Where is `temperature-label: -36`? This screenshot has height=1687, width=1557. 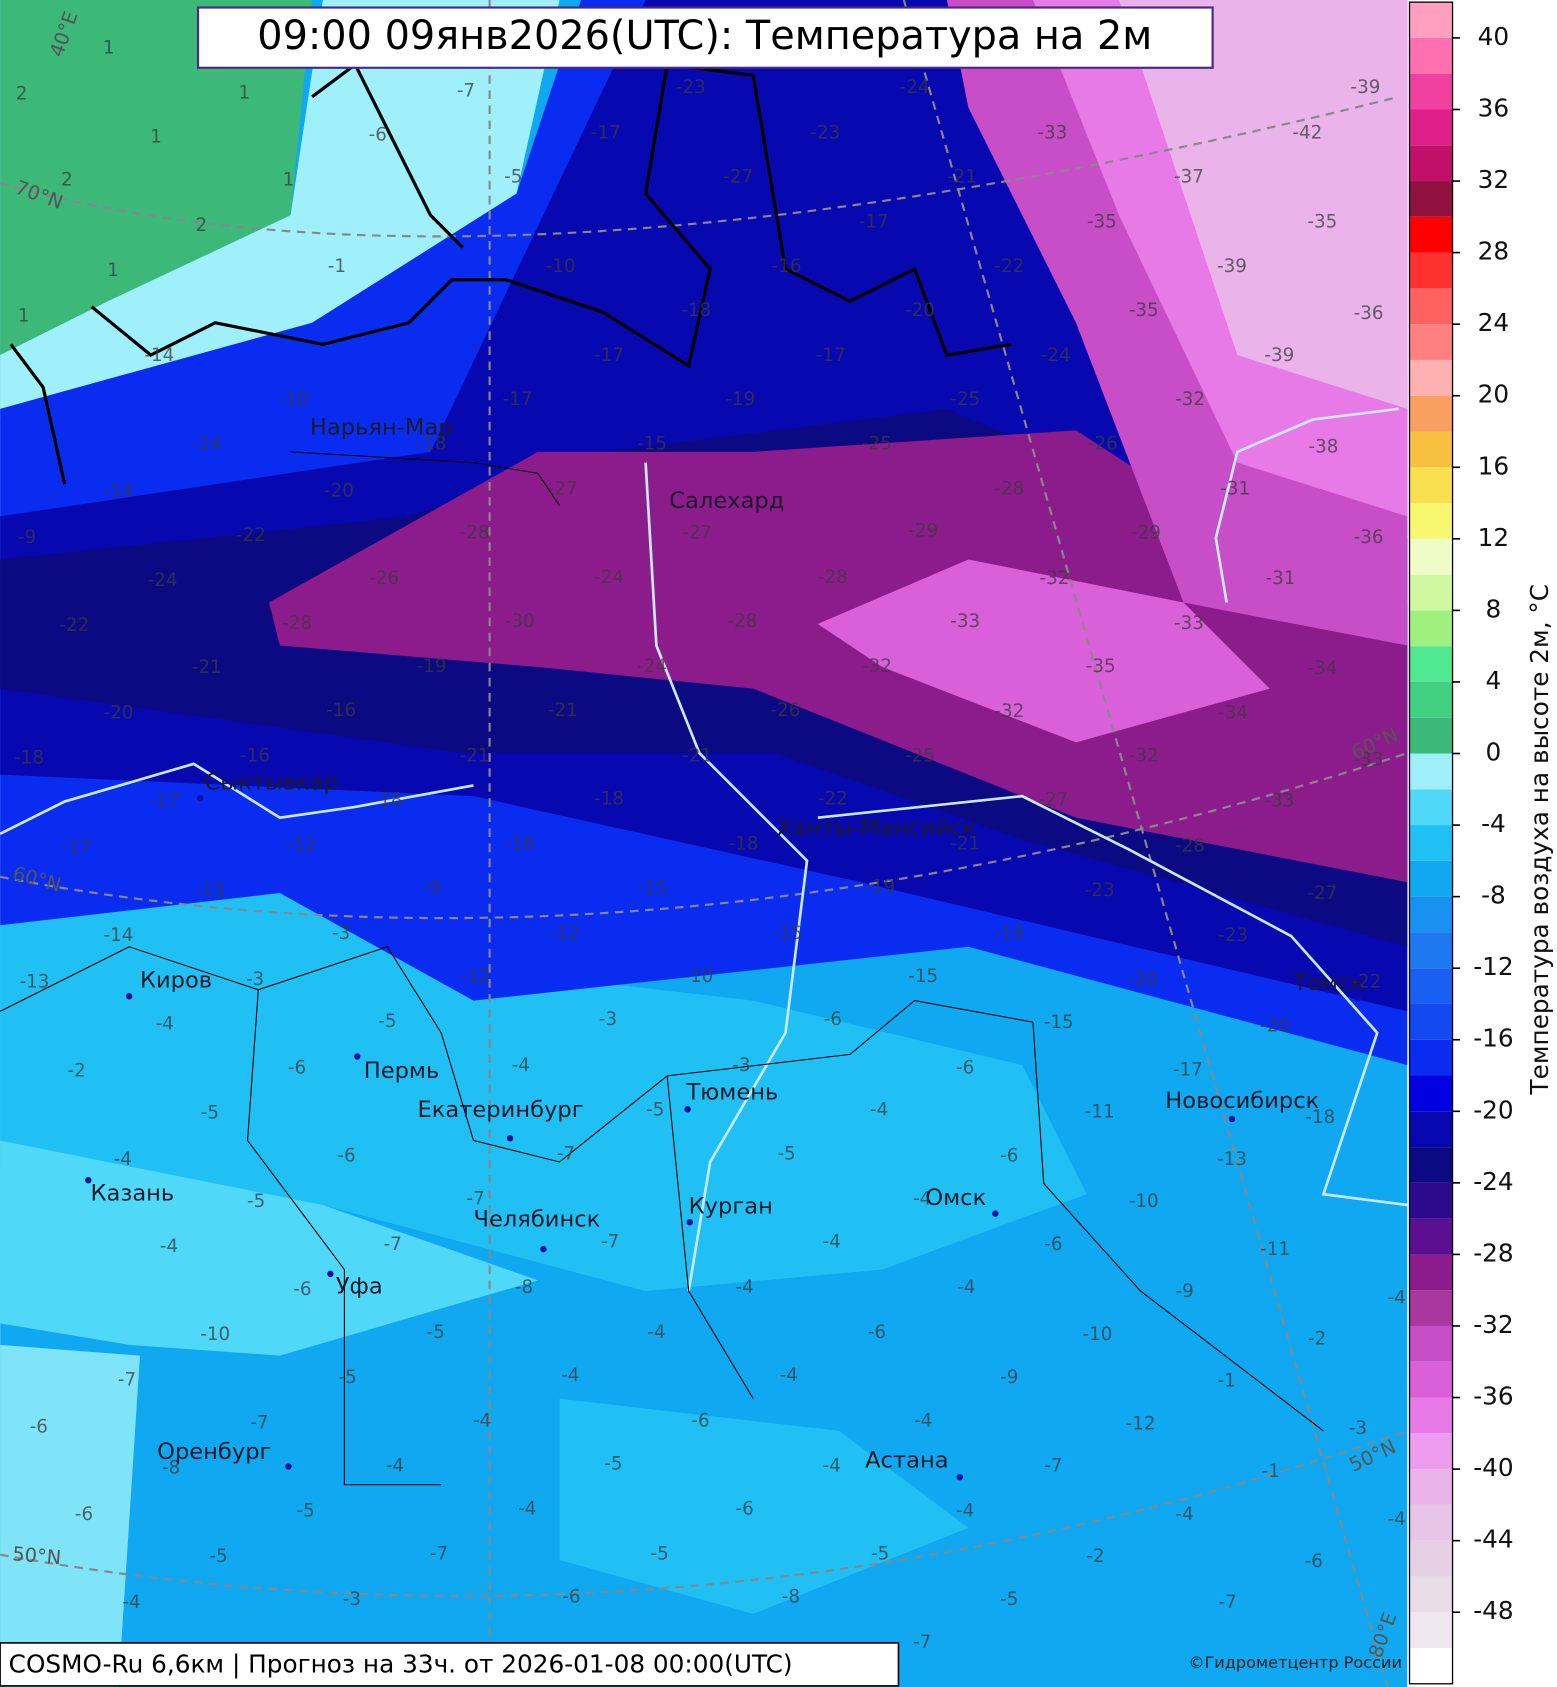 temperature-label: -36 is located at coordinates (1369, 537).